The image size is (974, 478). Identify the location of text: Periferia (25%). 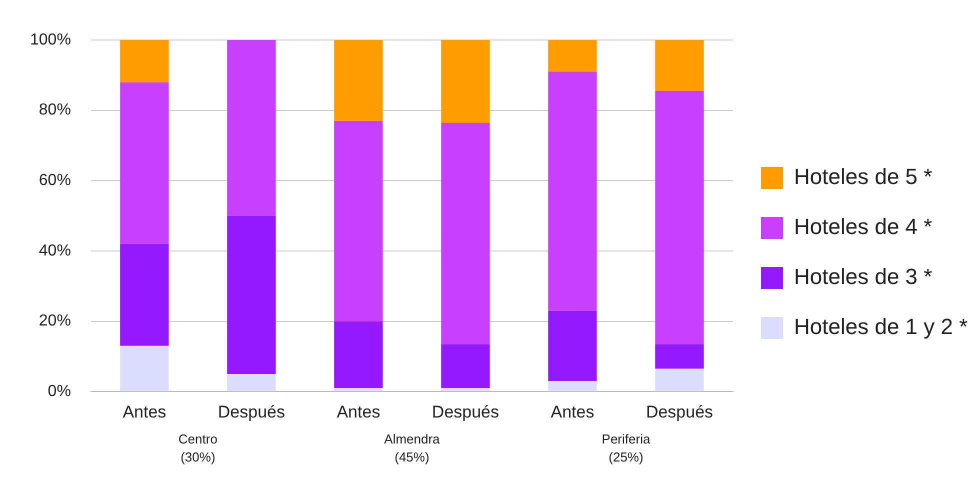
(626, 448).